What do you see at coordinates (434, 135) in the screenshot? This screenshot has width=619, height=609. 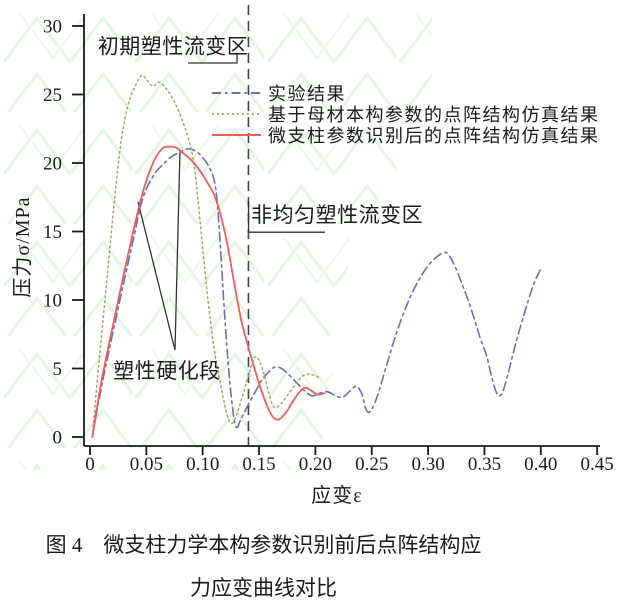 I see `legend-label: 微支柱参数识别后的点阵结构仿真结果` at bounding box center [434, 135].